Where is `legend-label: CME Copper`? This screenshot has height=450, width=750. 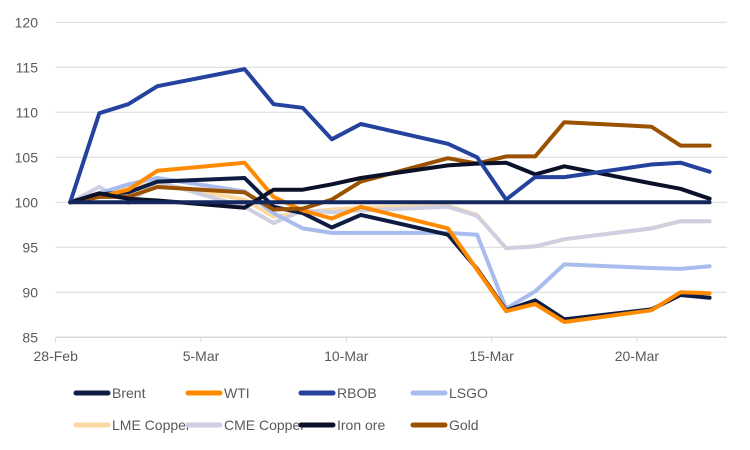
legend-label: CME Copper is located at coordinates (264, 425).